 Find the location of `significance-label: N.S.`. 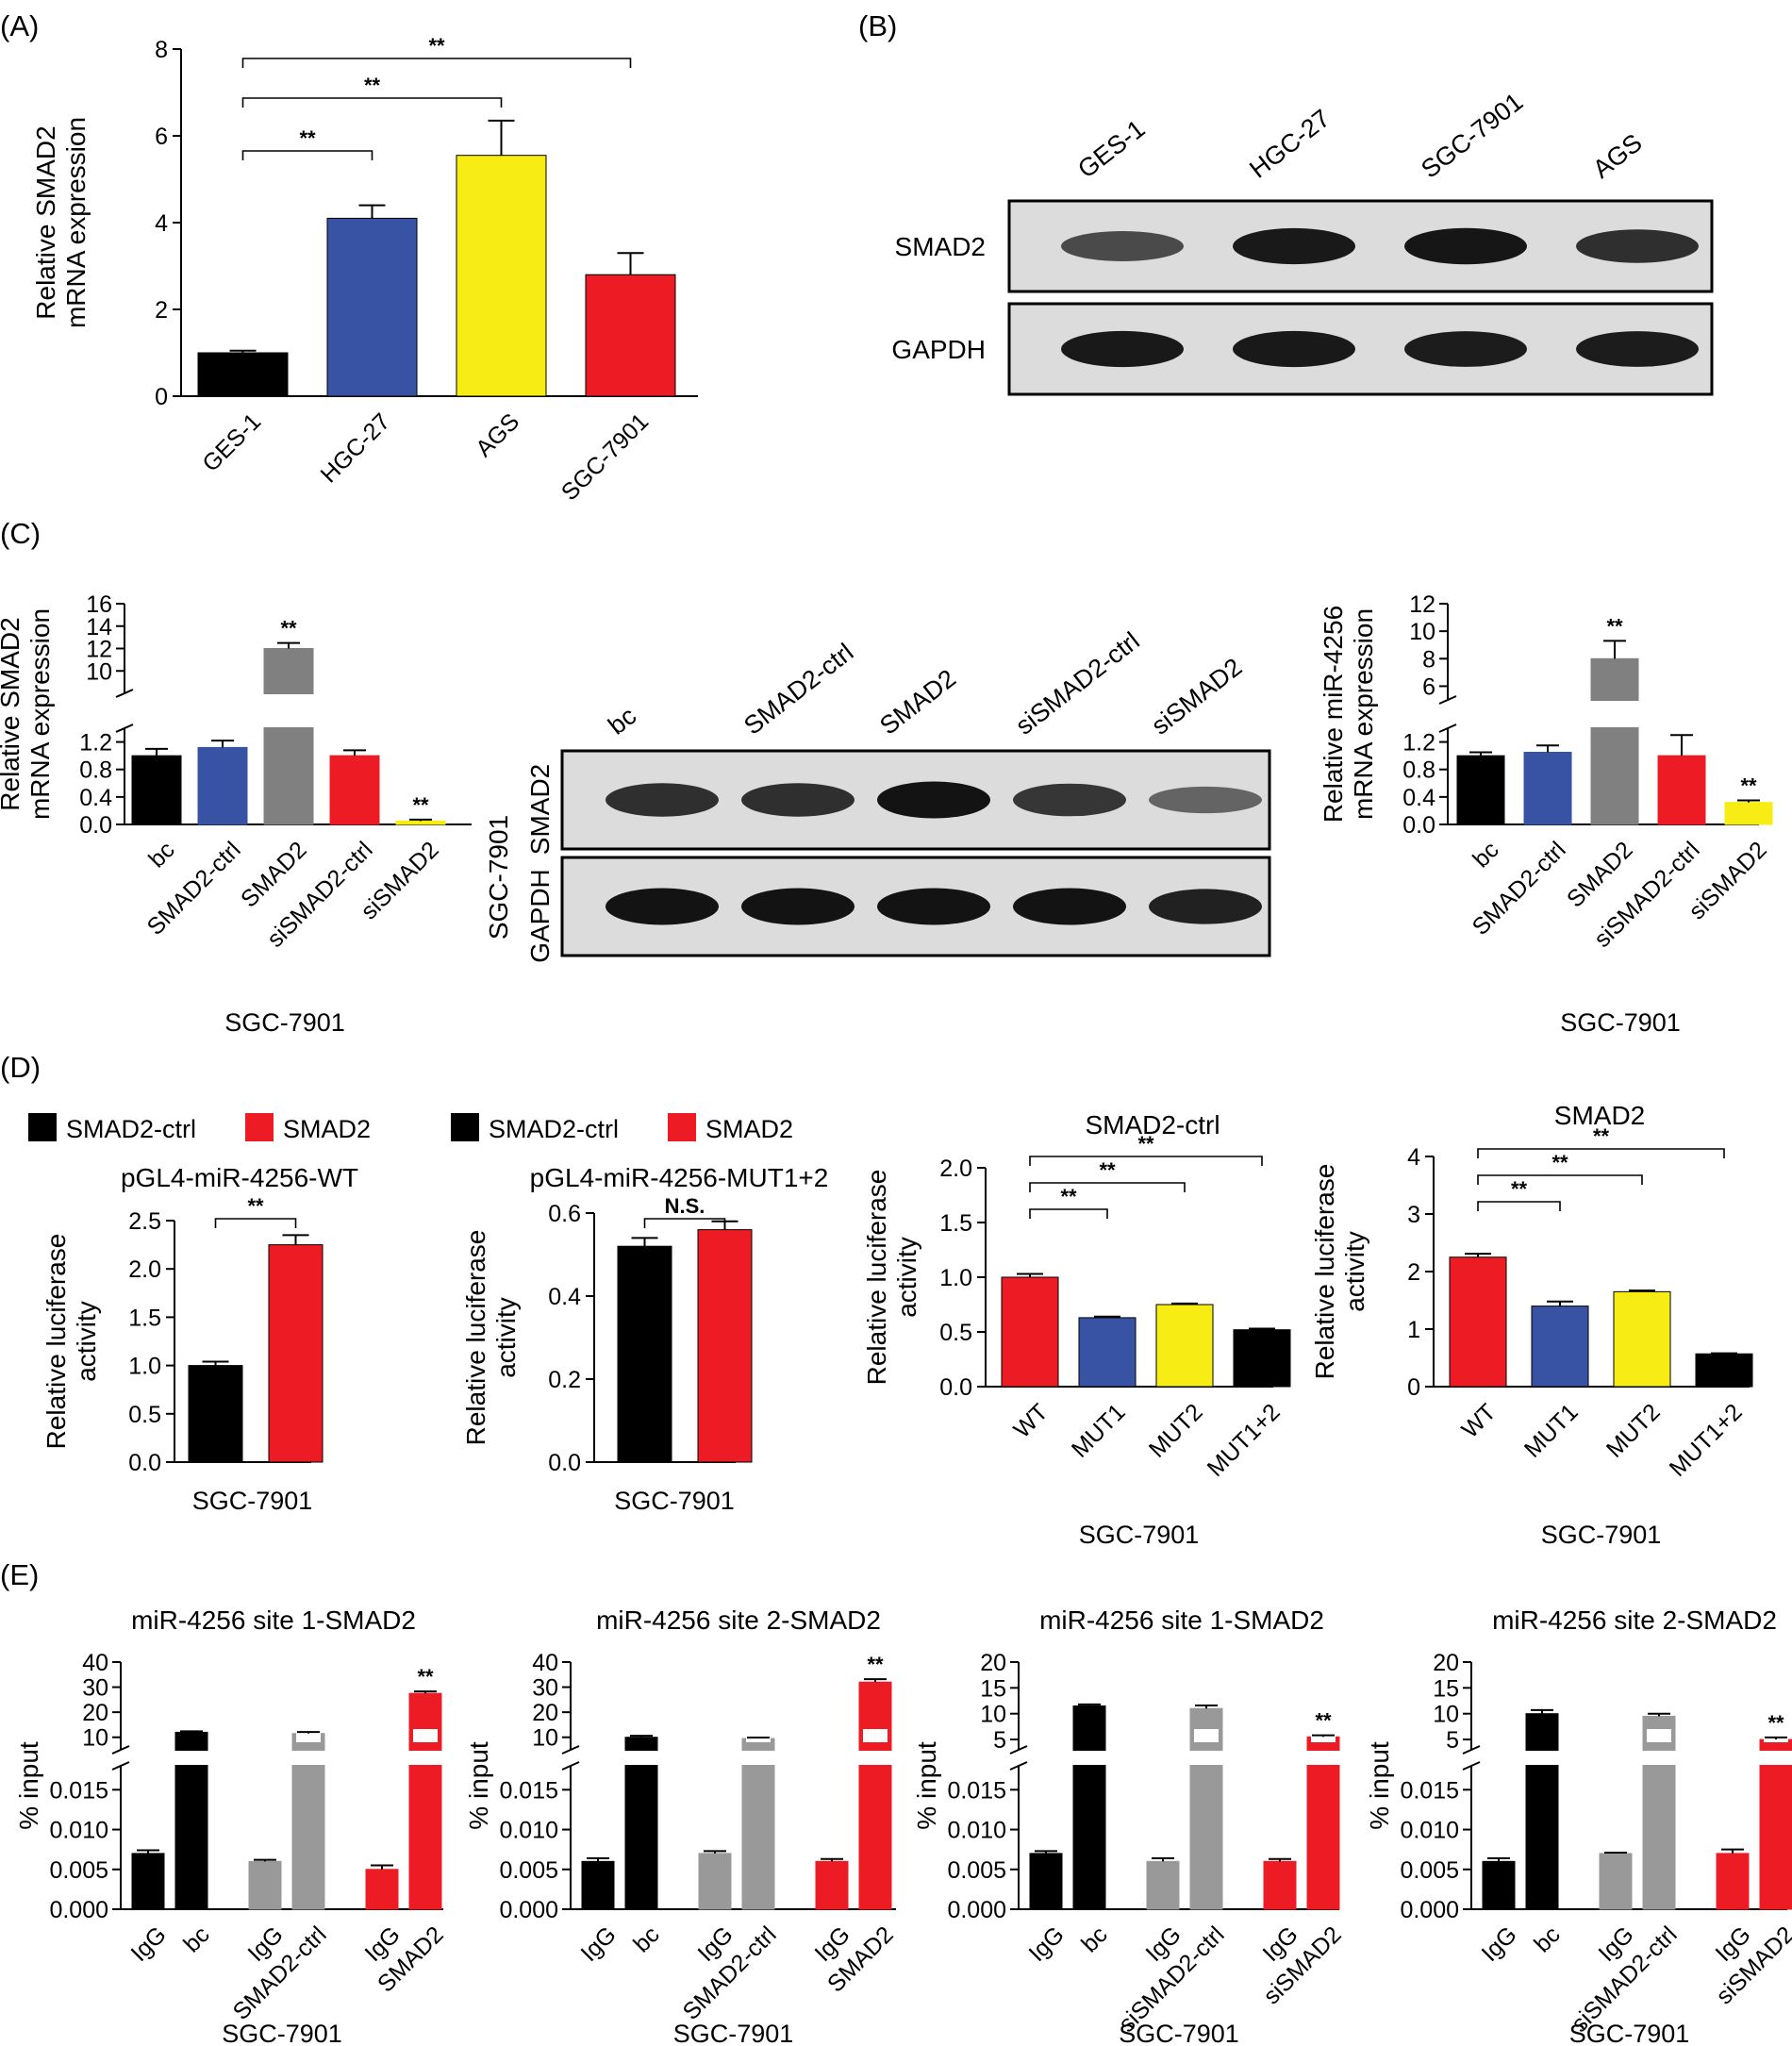

significance-label: N.S. is located at coordinates (685, 1206).